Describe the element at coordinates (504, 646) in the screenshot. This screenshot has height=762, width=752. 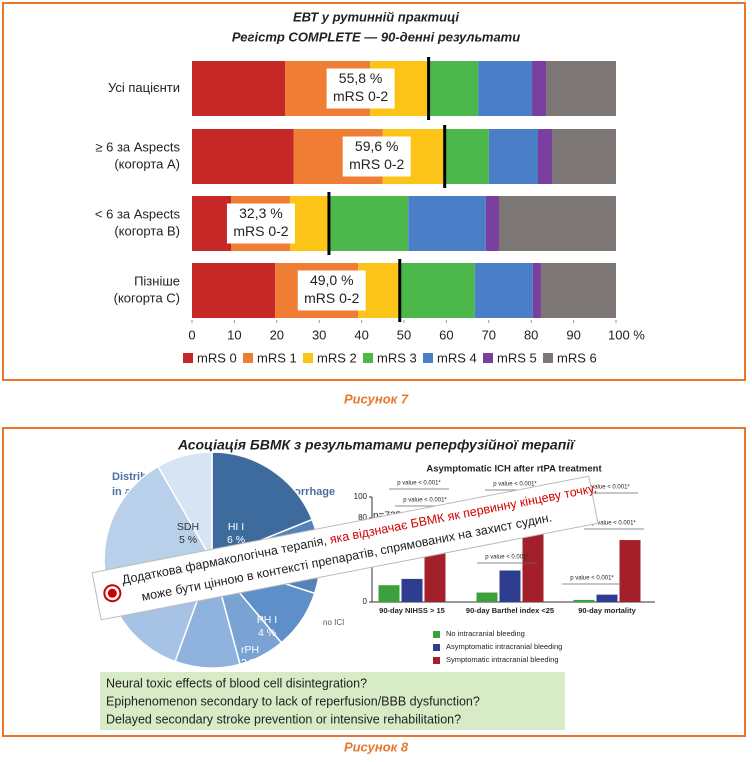
I see `legend-label: Asymptomatic intracranial bleeding` at that location.